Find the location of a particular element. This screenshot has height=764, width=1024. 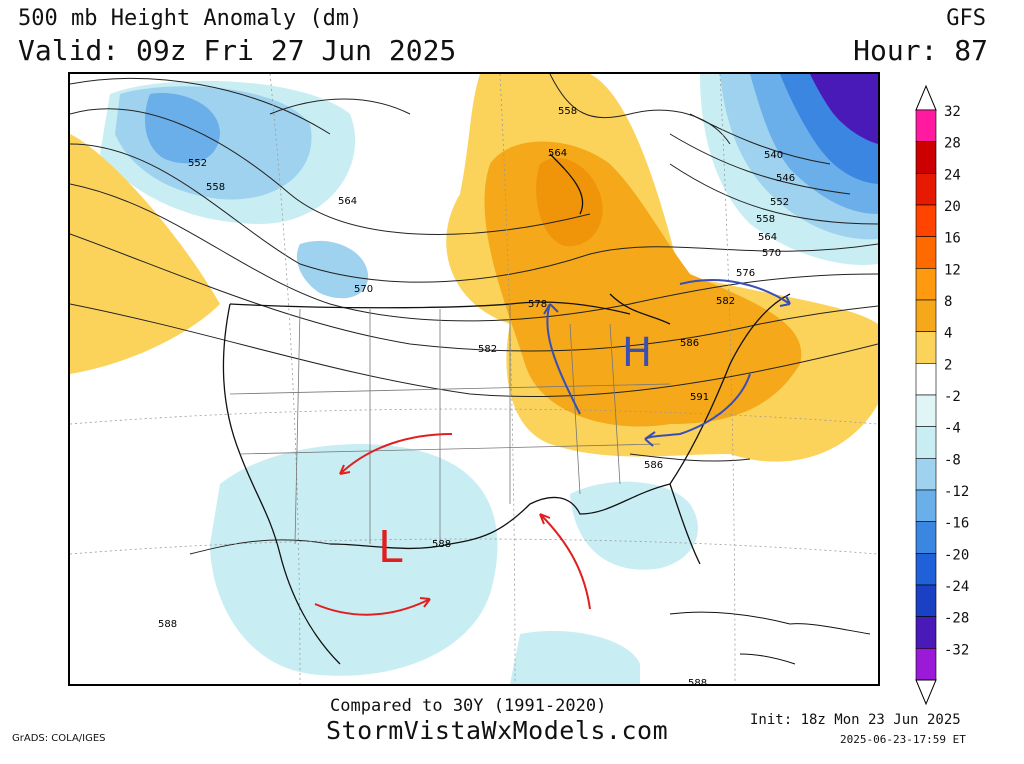

high-pressure-arrows is located at coordinates (667, 363).